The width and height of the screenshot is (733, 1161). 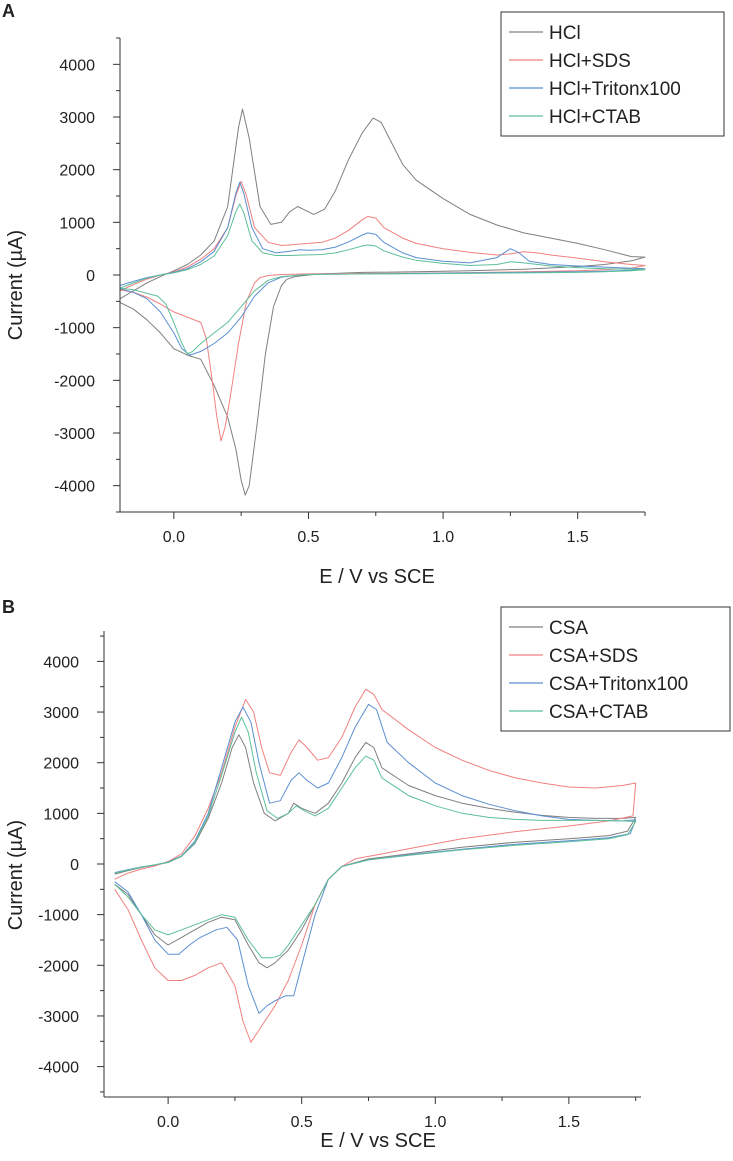 I want to click on series-line-csa, so click(x=375, y=851).